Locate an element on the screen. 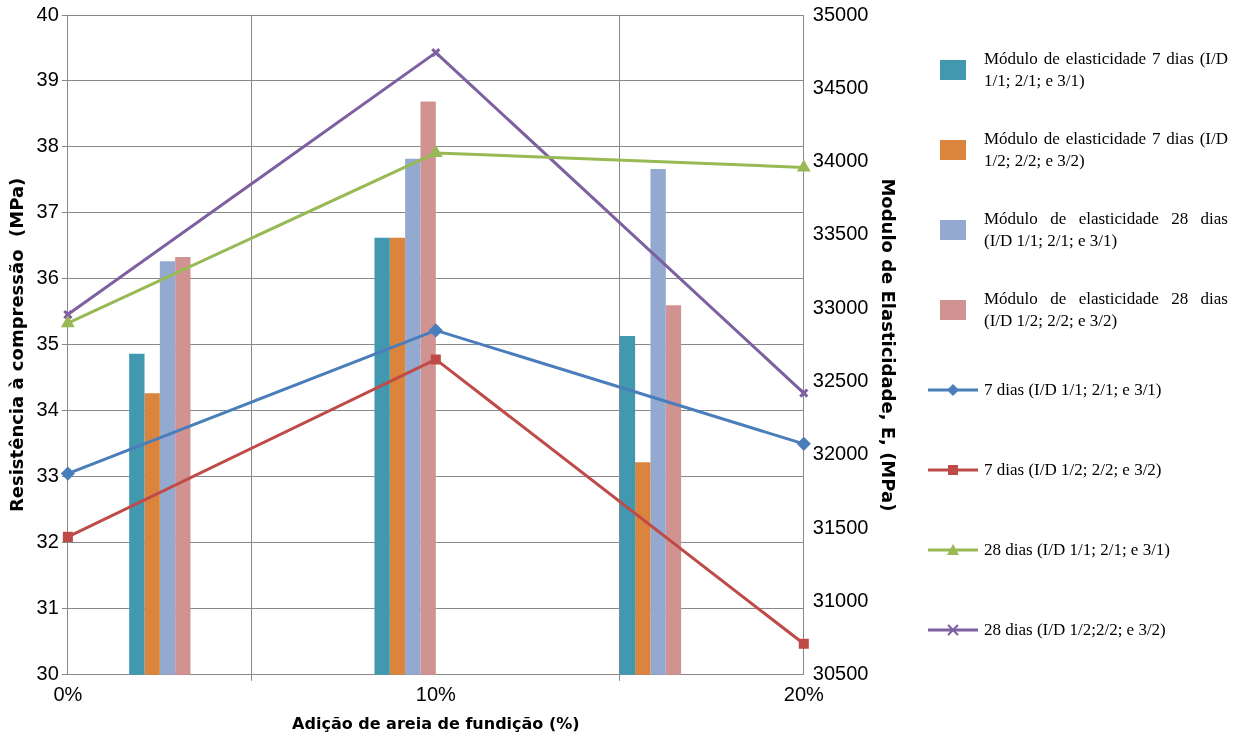 The image size is (1234, 738). y-tick-label: 32 is located at coordinates (47, 541).